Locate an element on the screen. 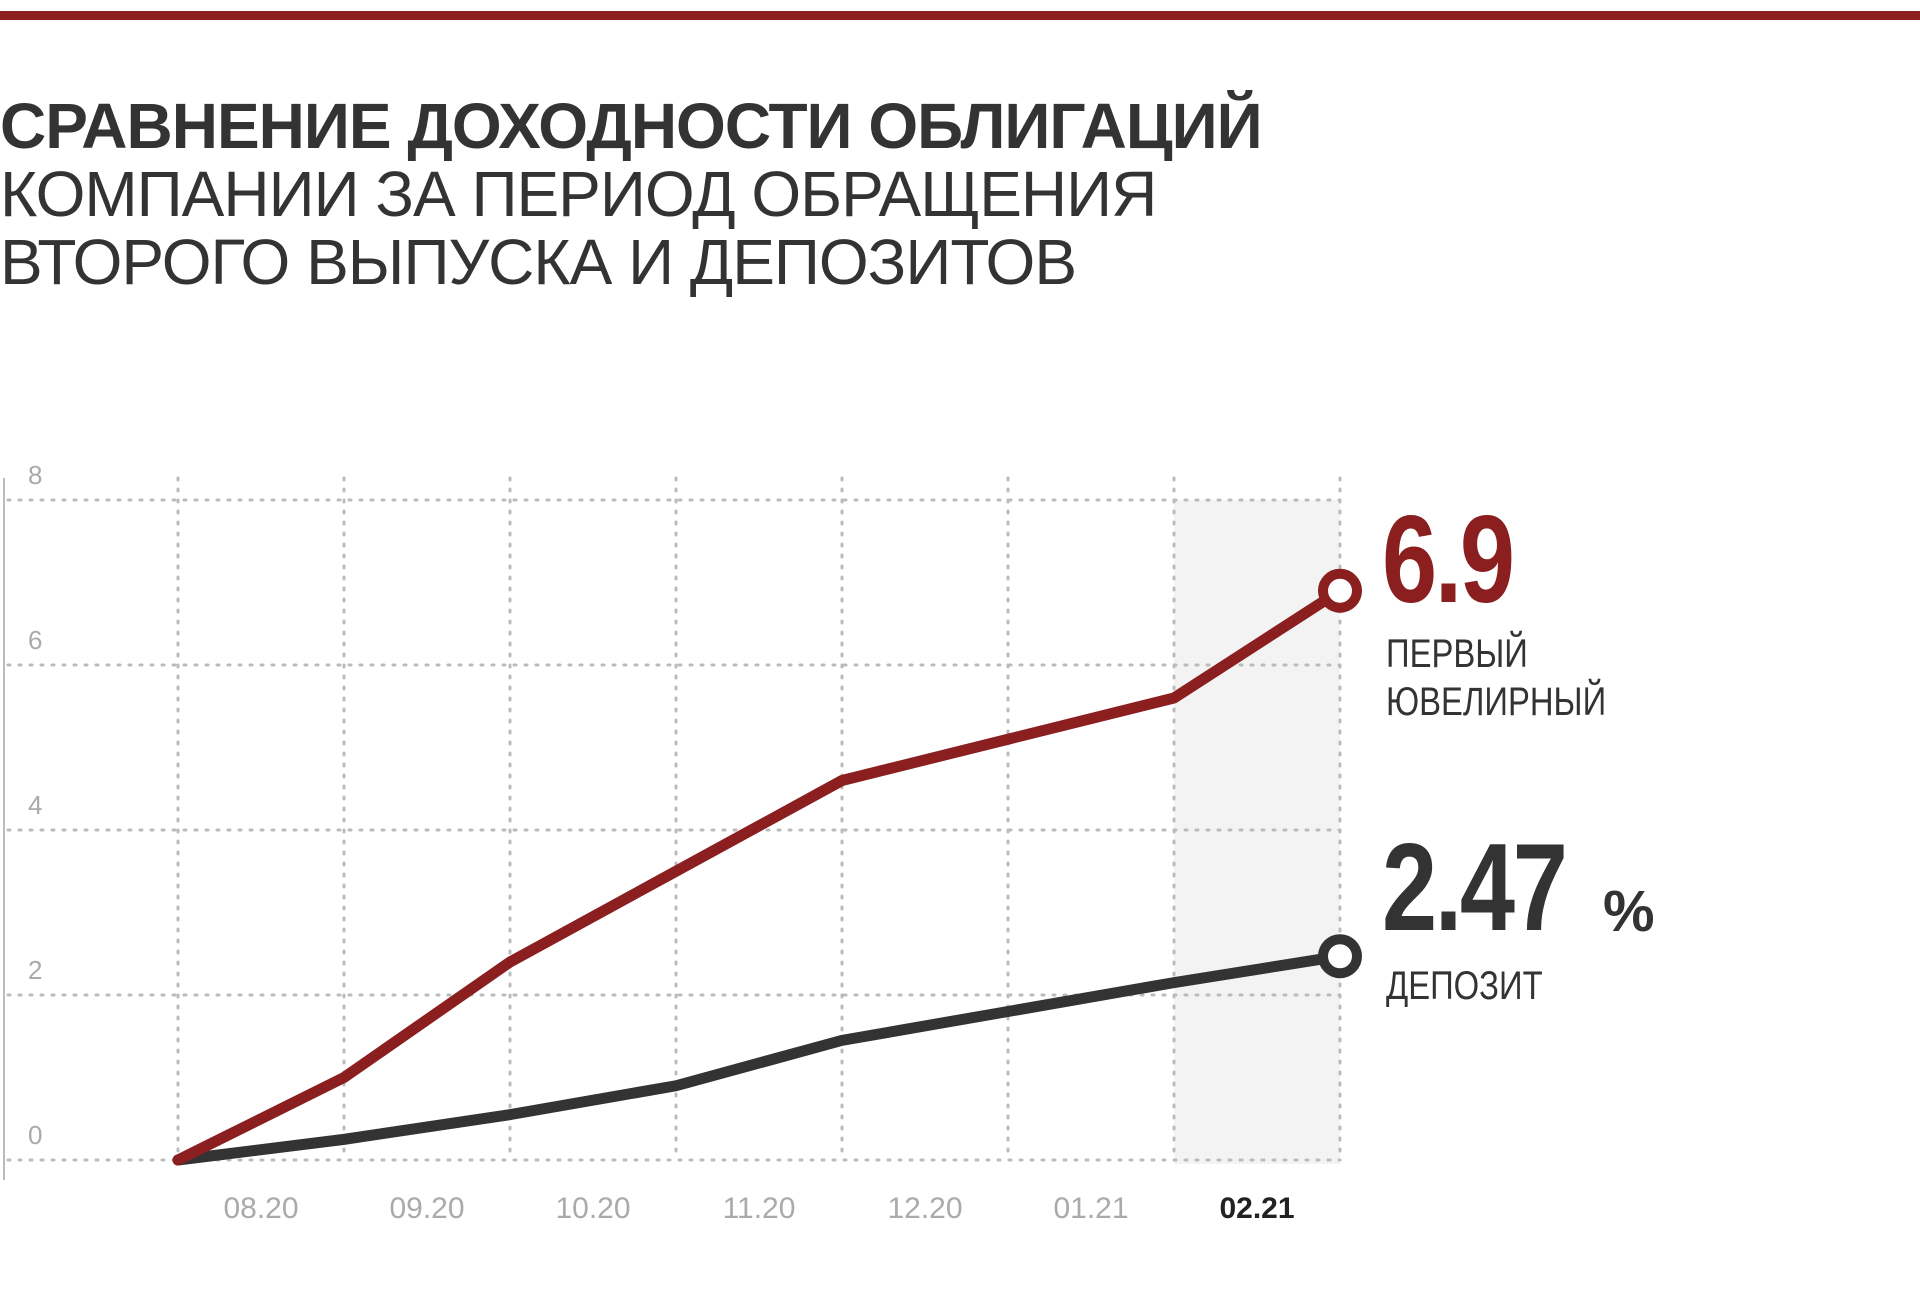 The image size is (1920, 1295). bond-legend-label-line1: ПЕРВЫЙ is located at coordinates (1457, 654).